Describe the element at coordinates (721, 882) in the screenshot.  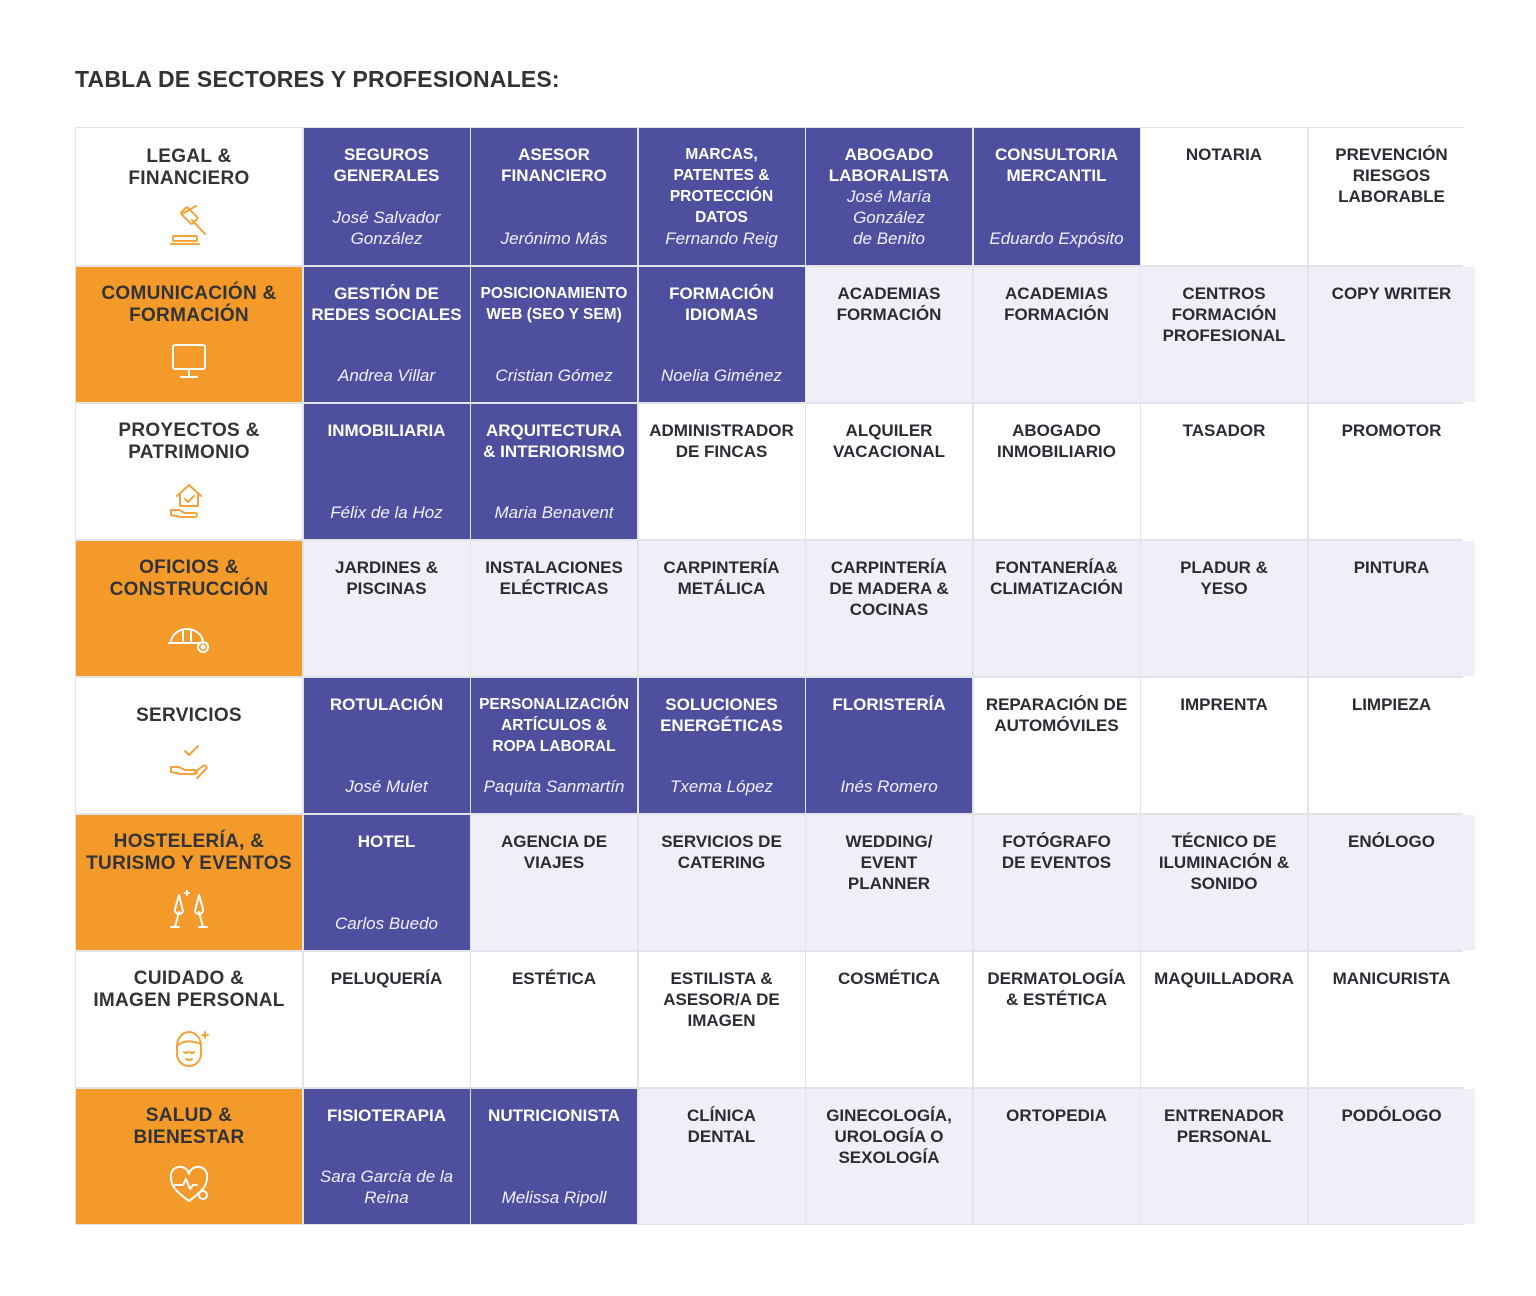
I see `profession-cell: SERVICIOS DE CATERING` at that location.